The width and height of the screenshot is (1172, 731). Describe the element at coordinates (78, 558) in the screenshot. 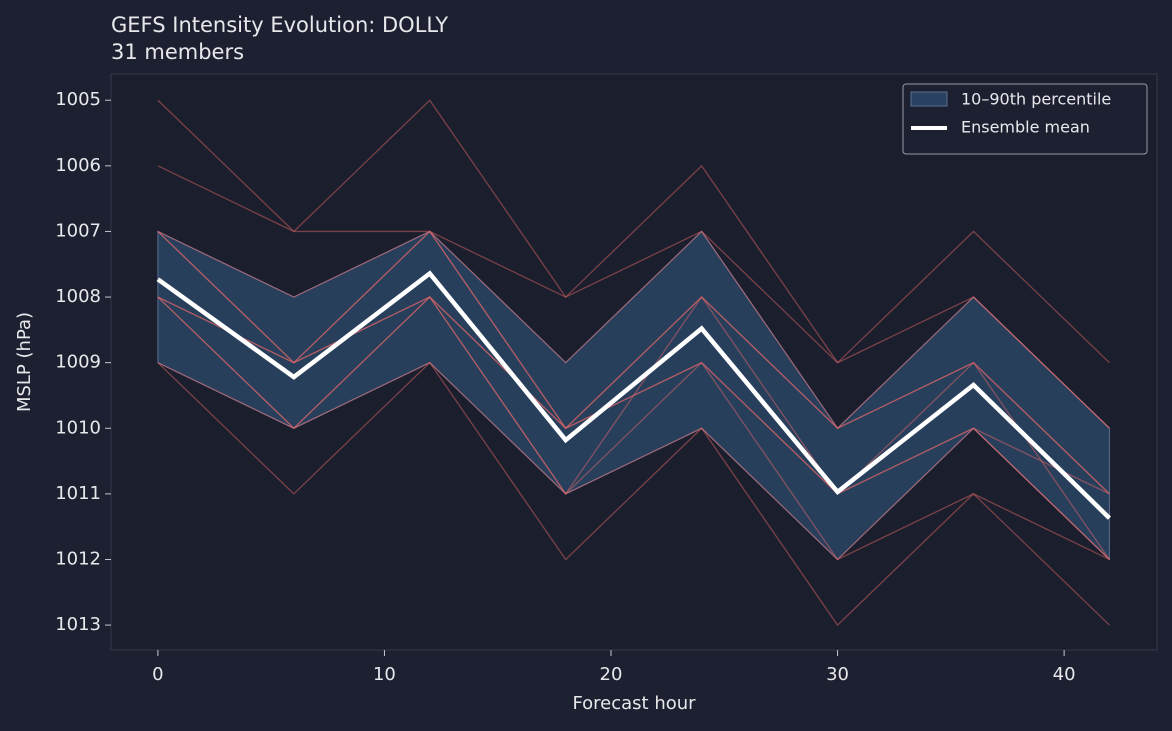

I see `y-tick-label: 1012` at that location.